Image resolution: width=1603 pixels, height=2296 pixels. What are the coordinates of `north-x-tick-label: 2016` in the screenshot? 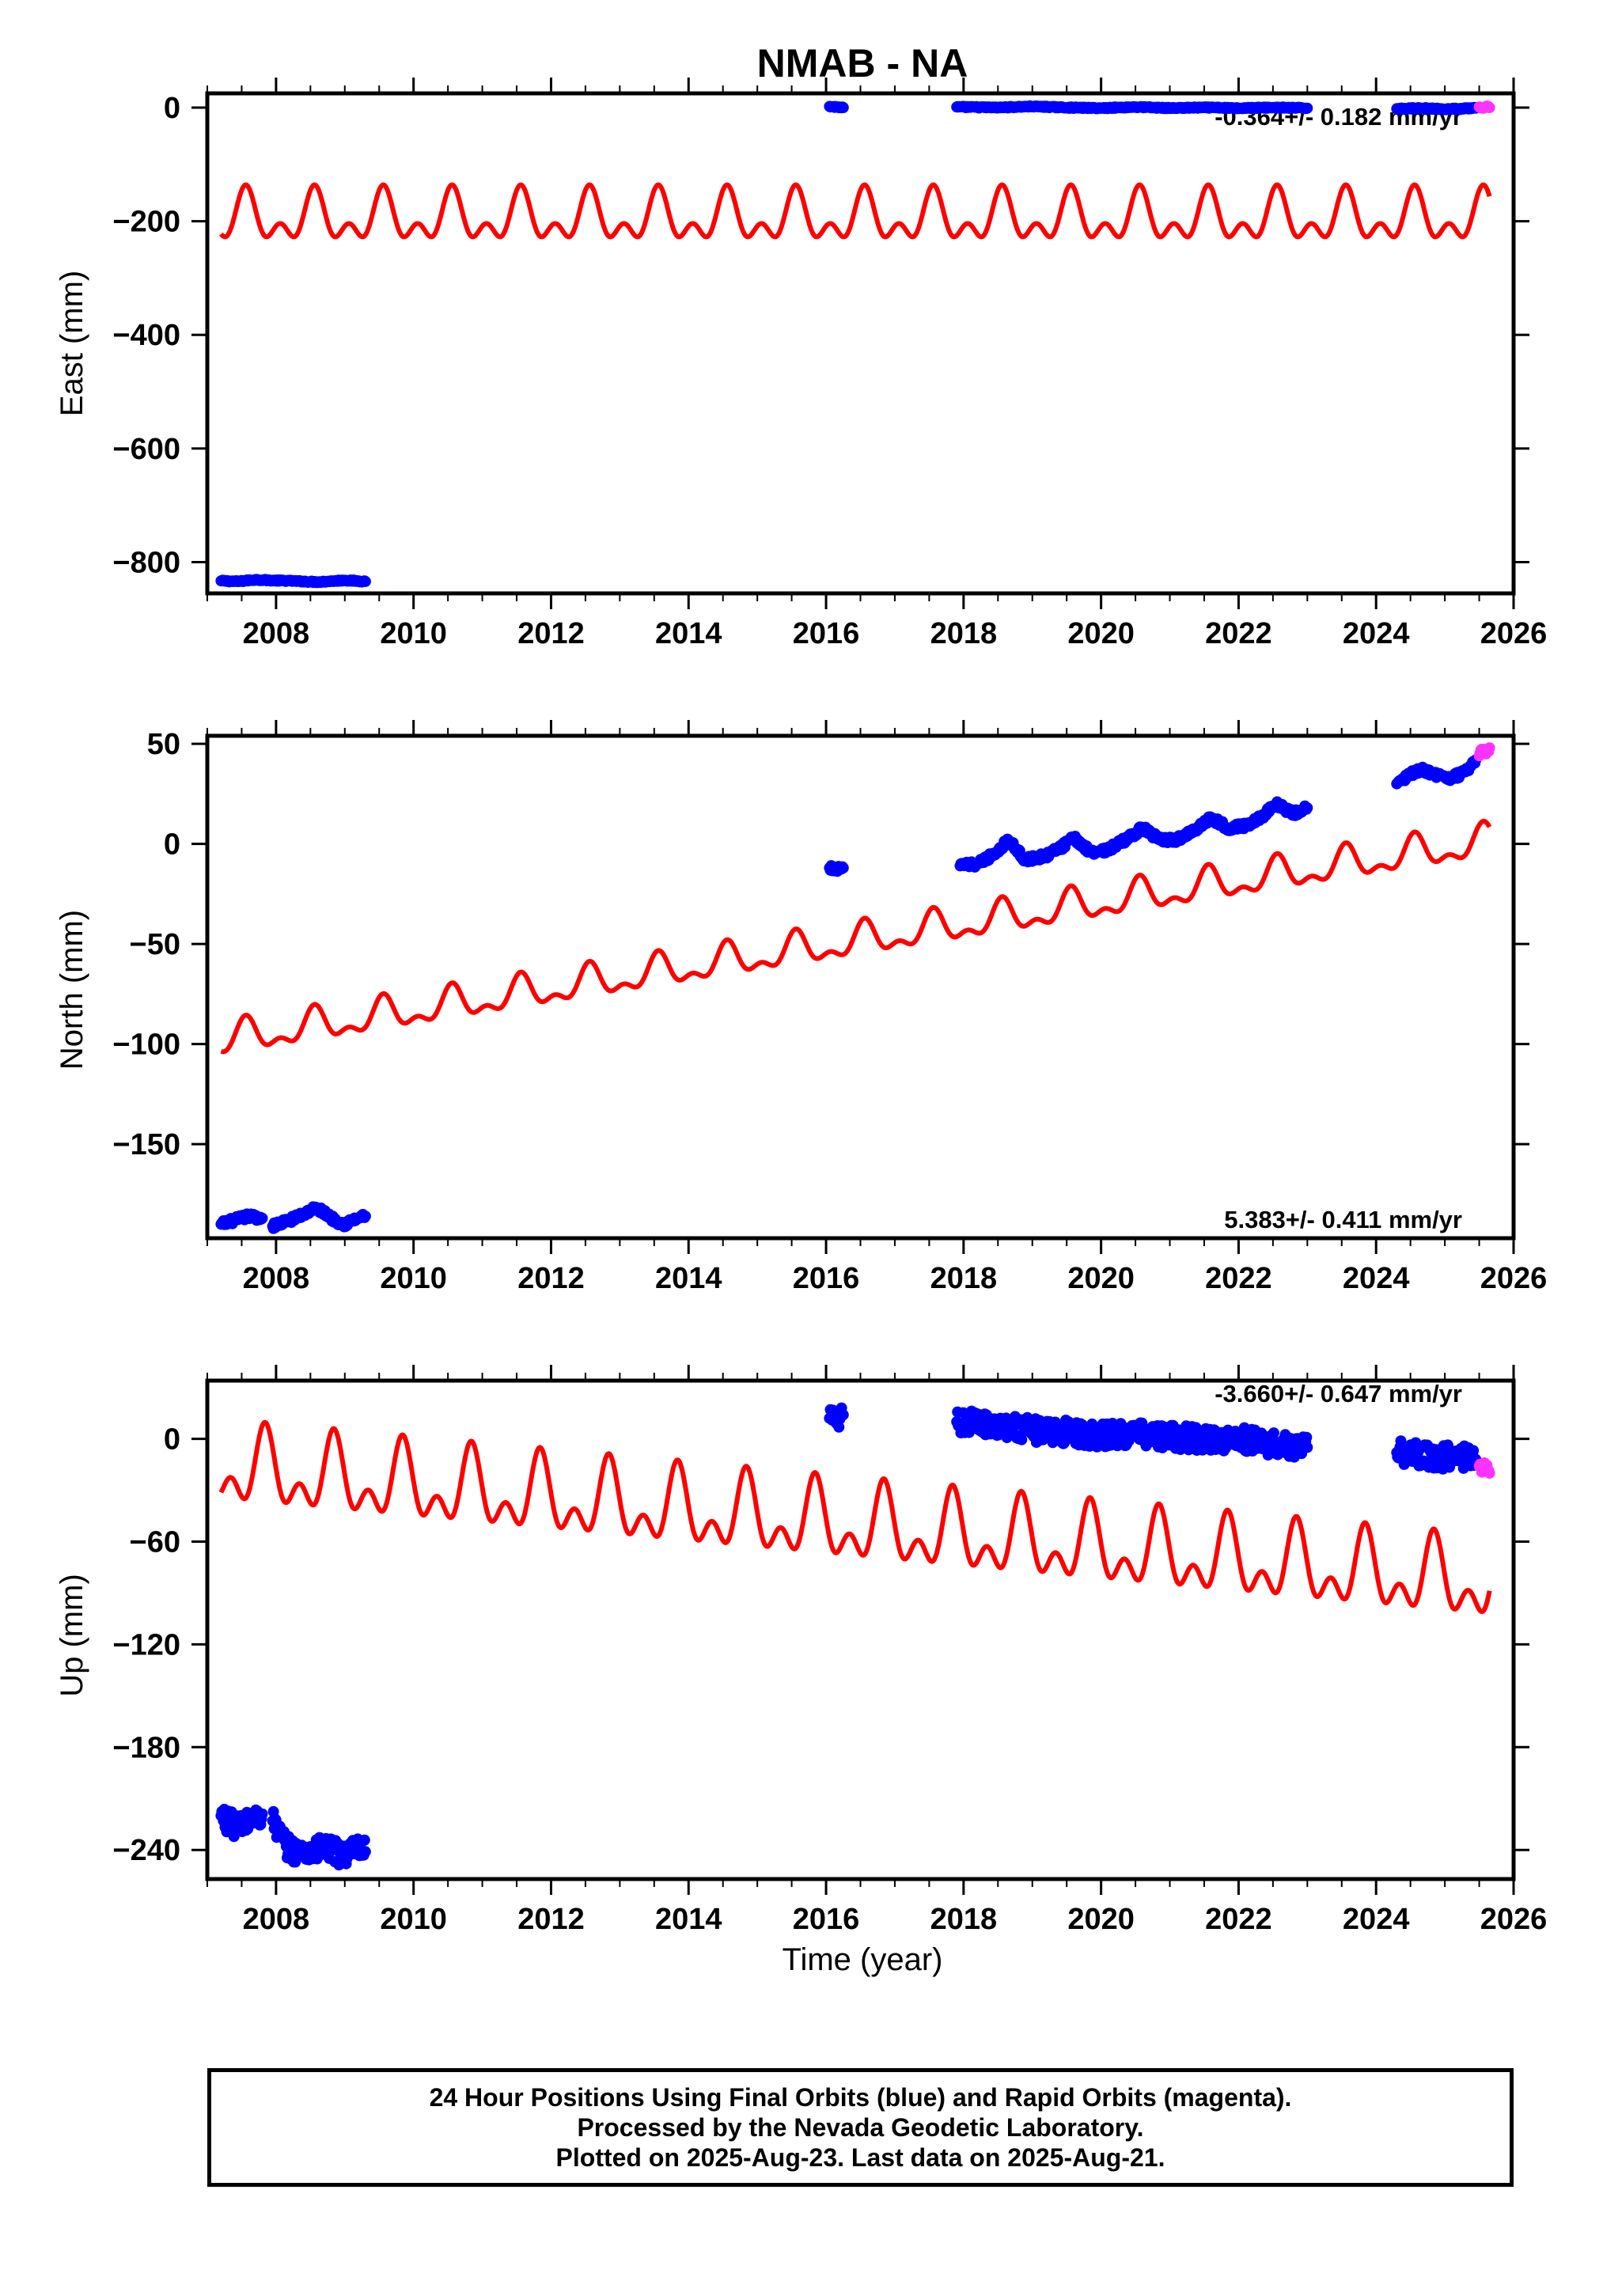 It's located at (826, 1279).